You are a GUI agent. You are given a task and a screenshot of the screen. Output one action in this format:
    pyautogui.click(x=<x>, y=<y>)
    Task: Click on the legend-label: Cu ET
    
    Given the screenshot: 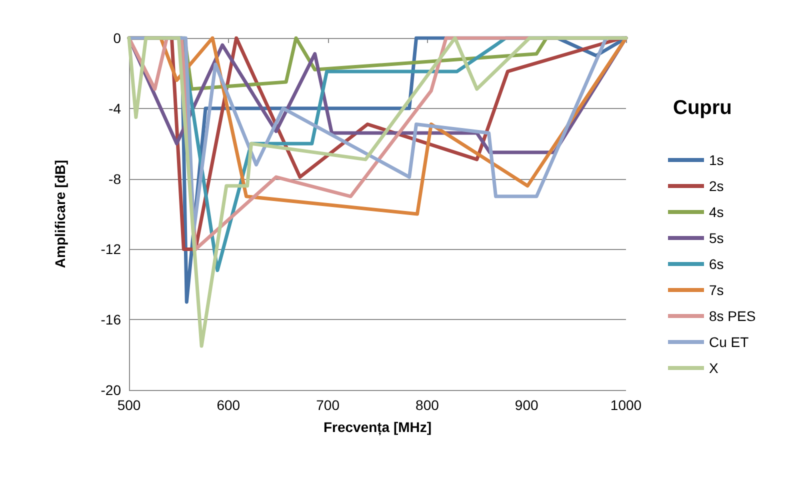 What is the action you would take?
    pyautogui.click(x=729, y=342)
    